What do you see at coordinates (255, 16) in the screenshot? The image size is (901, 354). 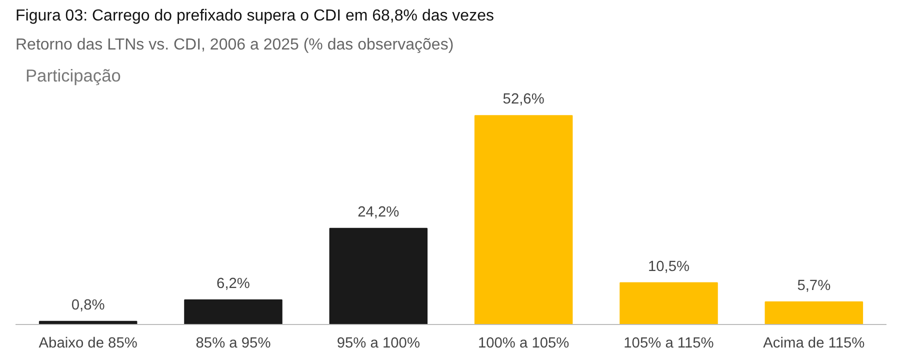 I see `chart-title: Figura 03: Carrego do prefixado supera o CDI em 68,8% das vezes` at bounding box center [255, 16].